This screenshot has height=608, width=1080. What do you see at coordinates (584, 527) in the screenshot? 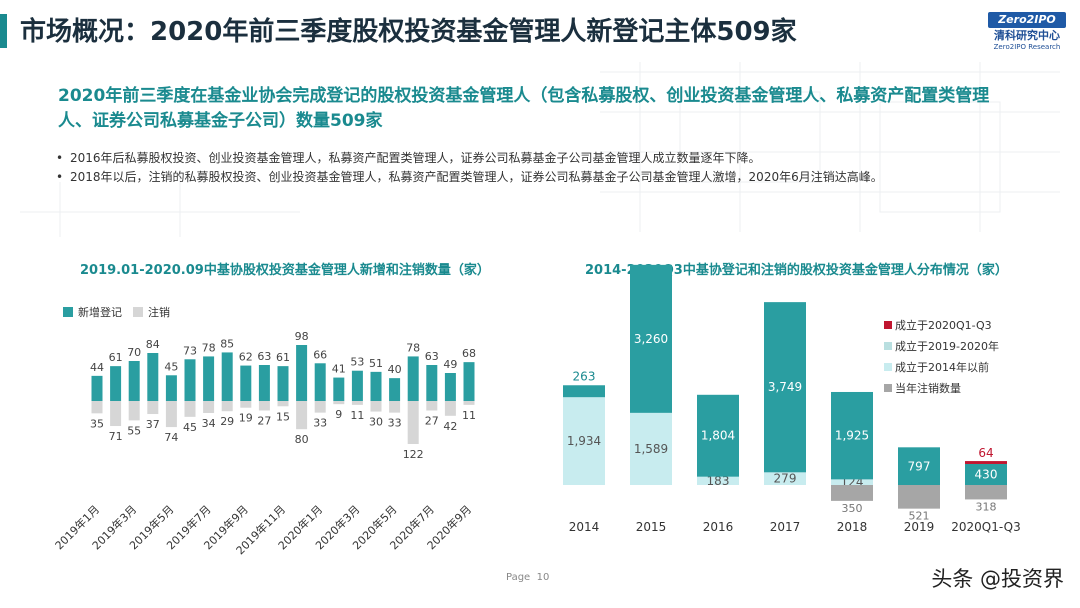
I see `x-tick-label: 2014` at bounding box center [584, 527].